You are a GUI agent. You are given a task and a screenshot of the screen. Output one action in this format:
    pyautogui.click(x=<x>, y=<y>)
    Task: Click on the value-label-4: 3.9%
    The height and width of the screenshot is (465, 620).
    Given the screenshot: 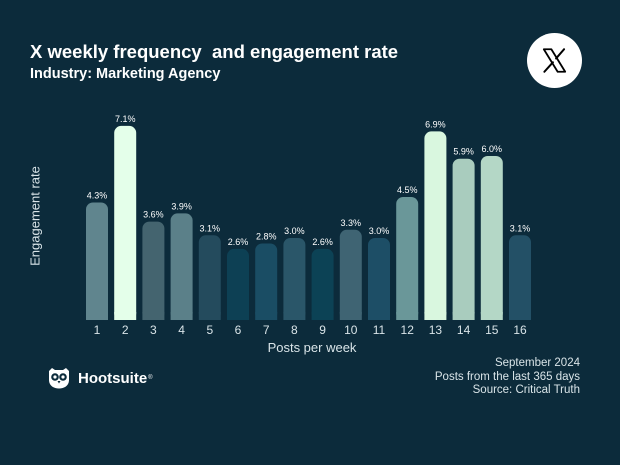 What is the action you would take?
    pyautogui.click(x=181, y=206)
    